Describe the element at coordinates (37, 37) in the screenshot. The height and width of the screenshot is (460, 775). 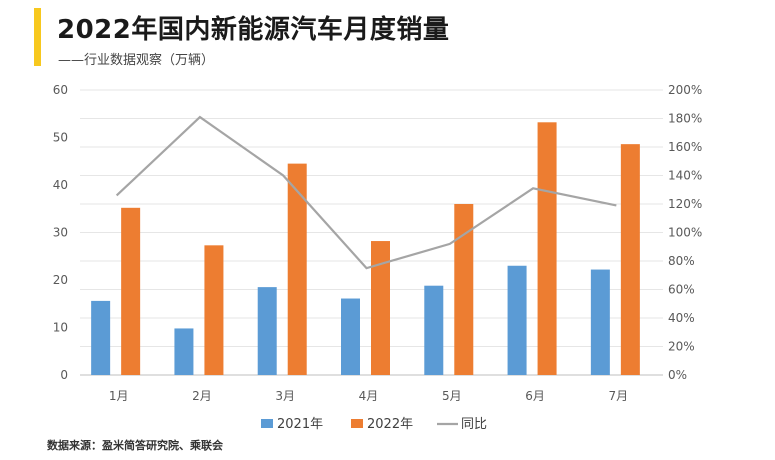
I see `title-accent-bar` at that location.